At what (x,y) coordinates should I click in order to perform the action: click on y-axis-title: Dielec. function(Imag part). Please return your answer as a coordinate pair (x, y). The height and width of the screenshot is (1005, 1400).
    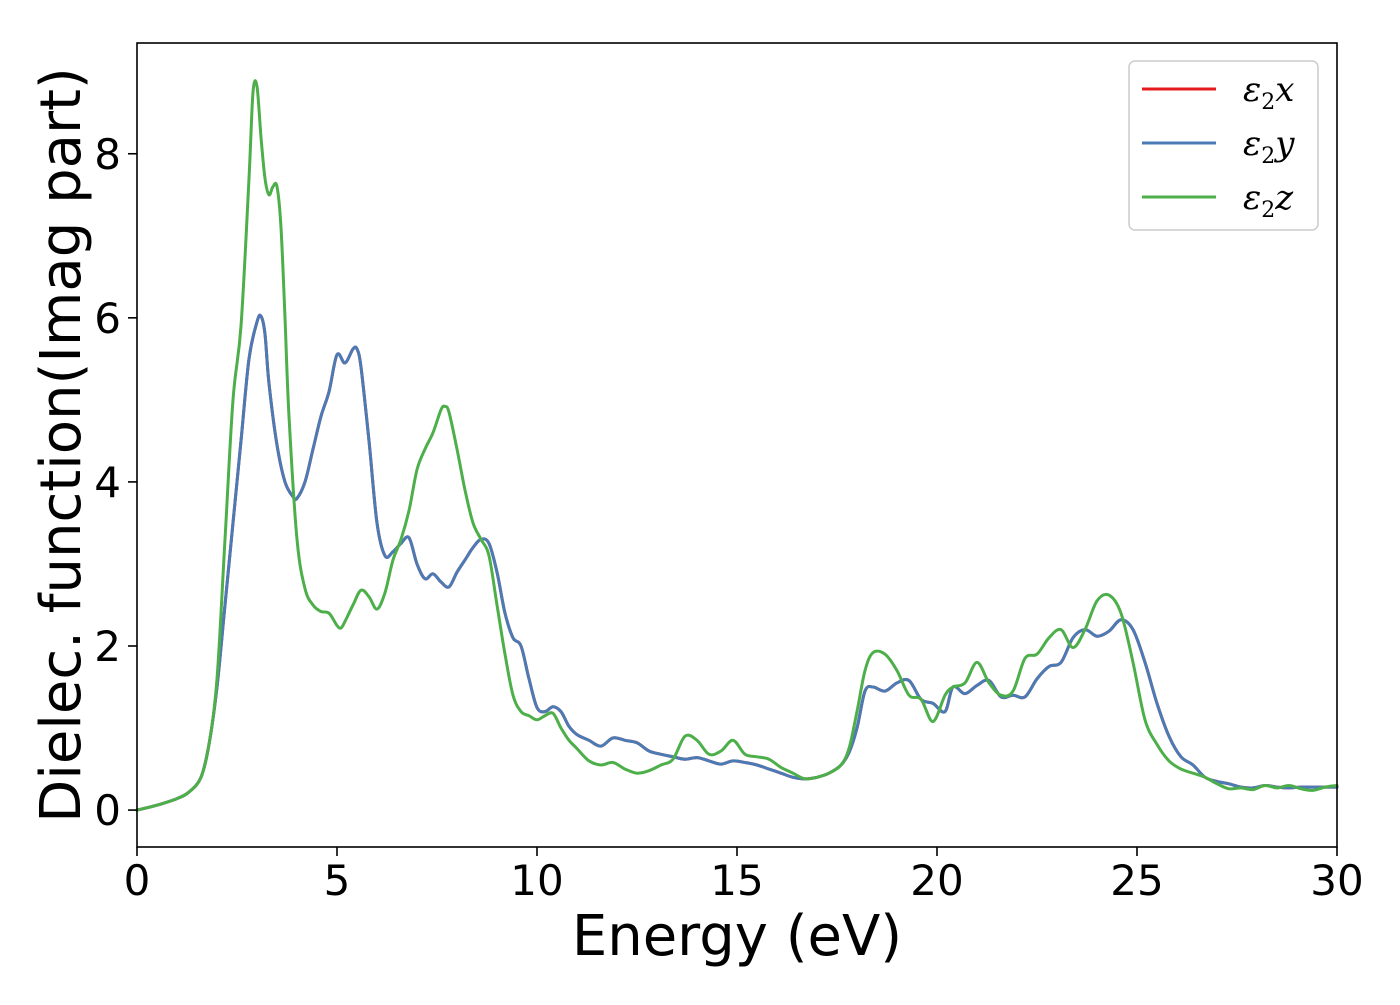
    Looking at the image, I should click on (61, 445).